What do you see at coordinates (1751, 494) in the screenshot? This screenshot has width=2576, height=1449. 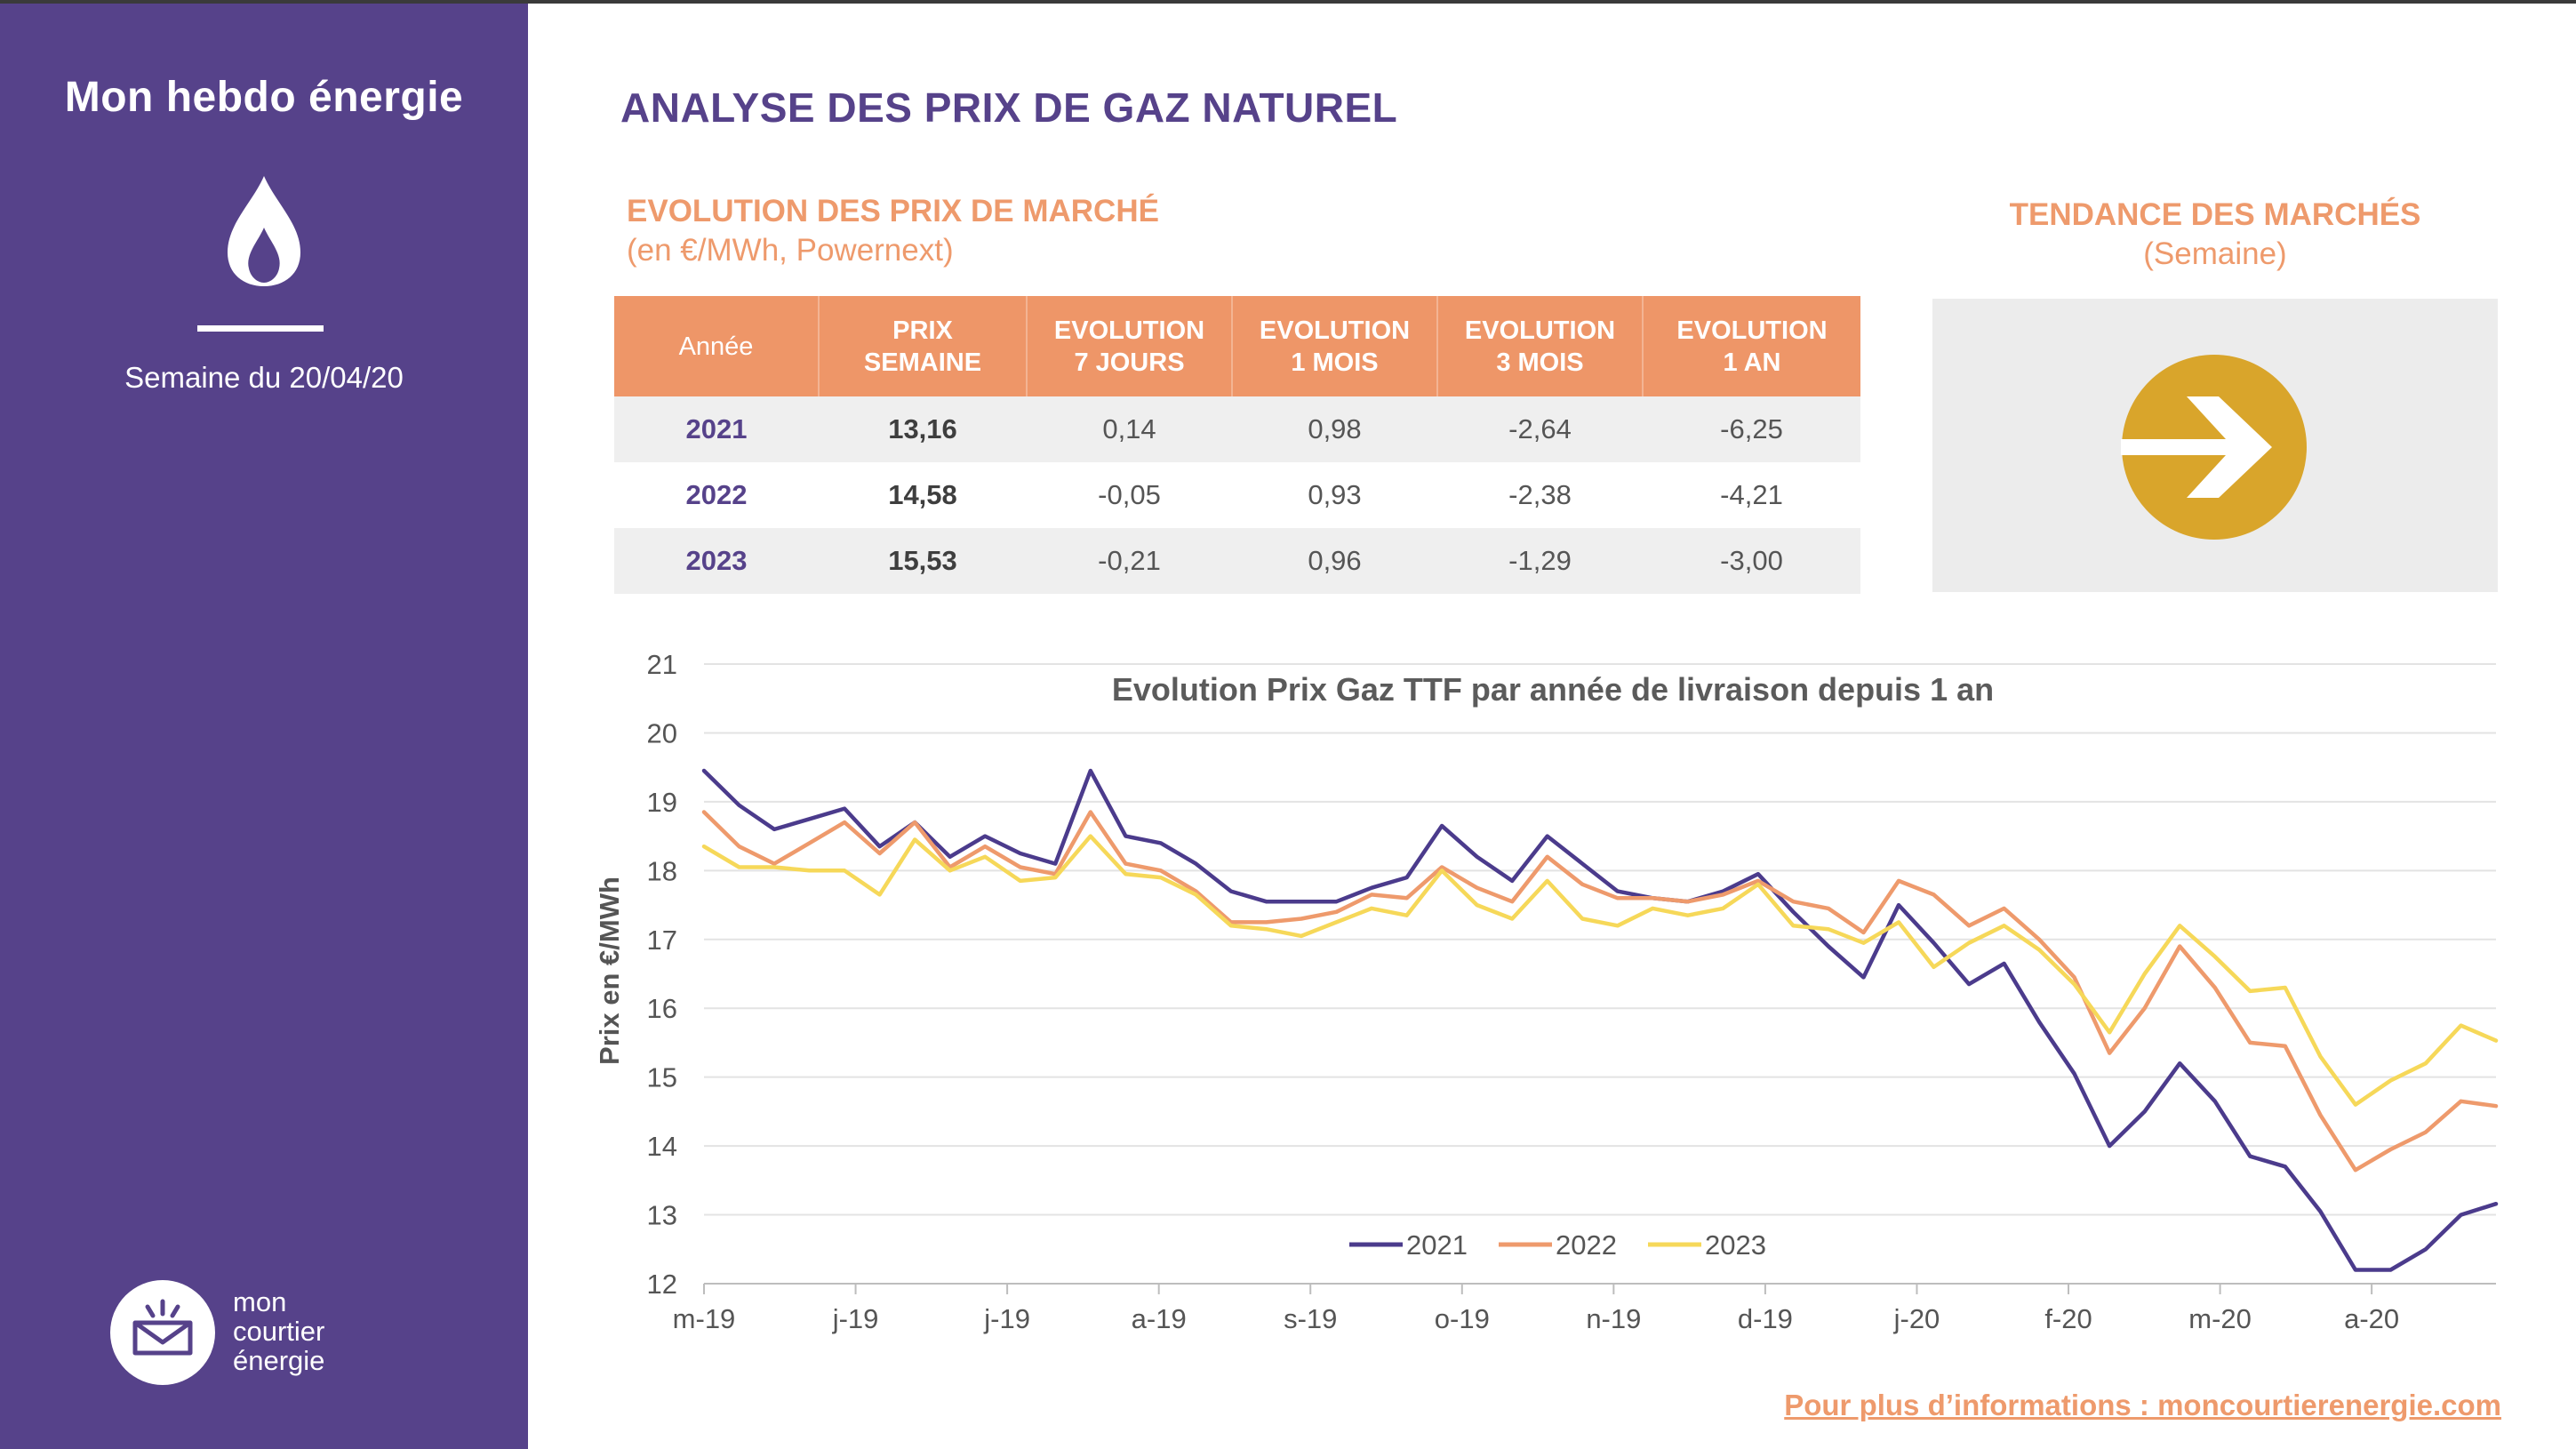 I see `cell-evol-1y: -4,21` at bounding box center [1751, 494].